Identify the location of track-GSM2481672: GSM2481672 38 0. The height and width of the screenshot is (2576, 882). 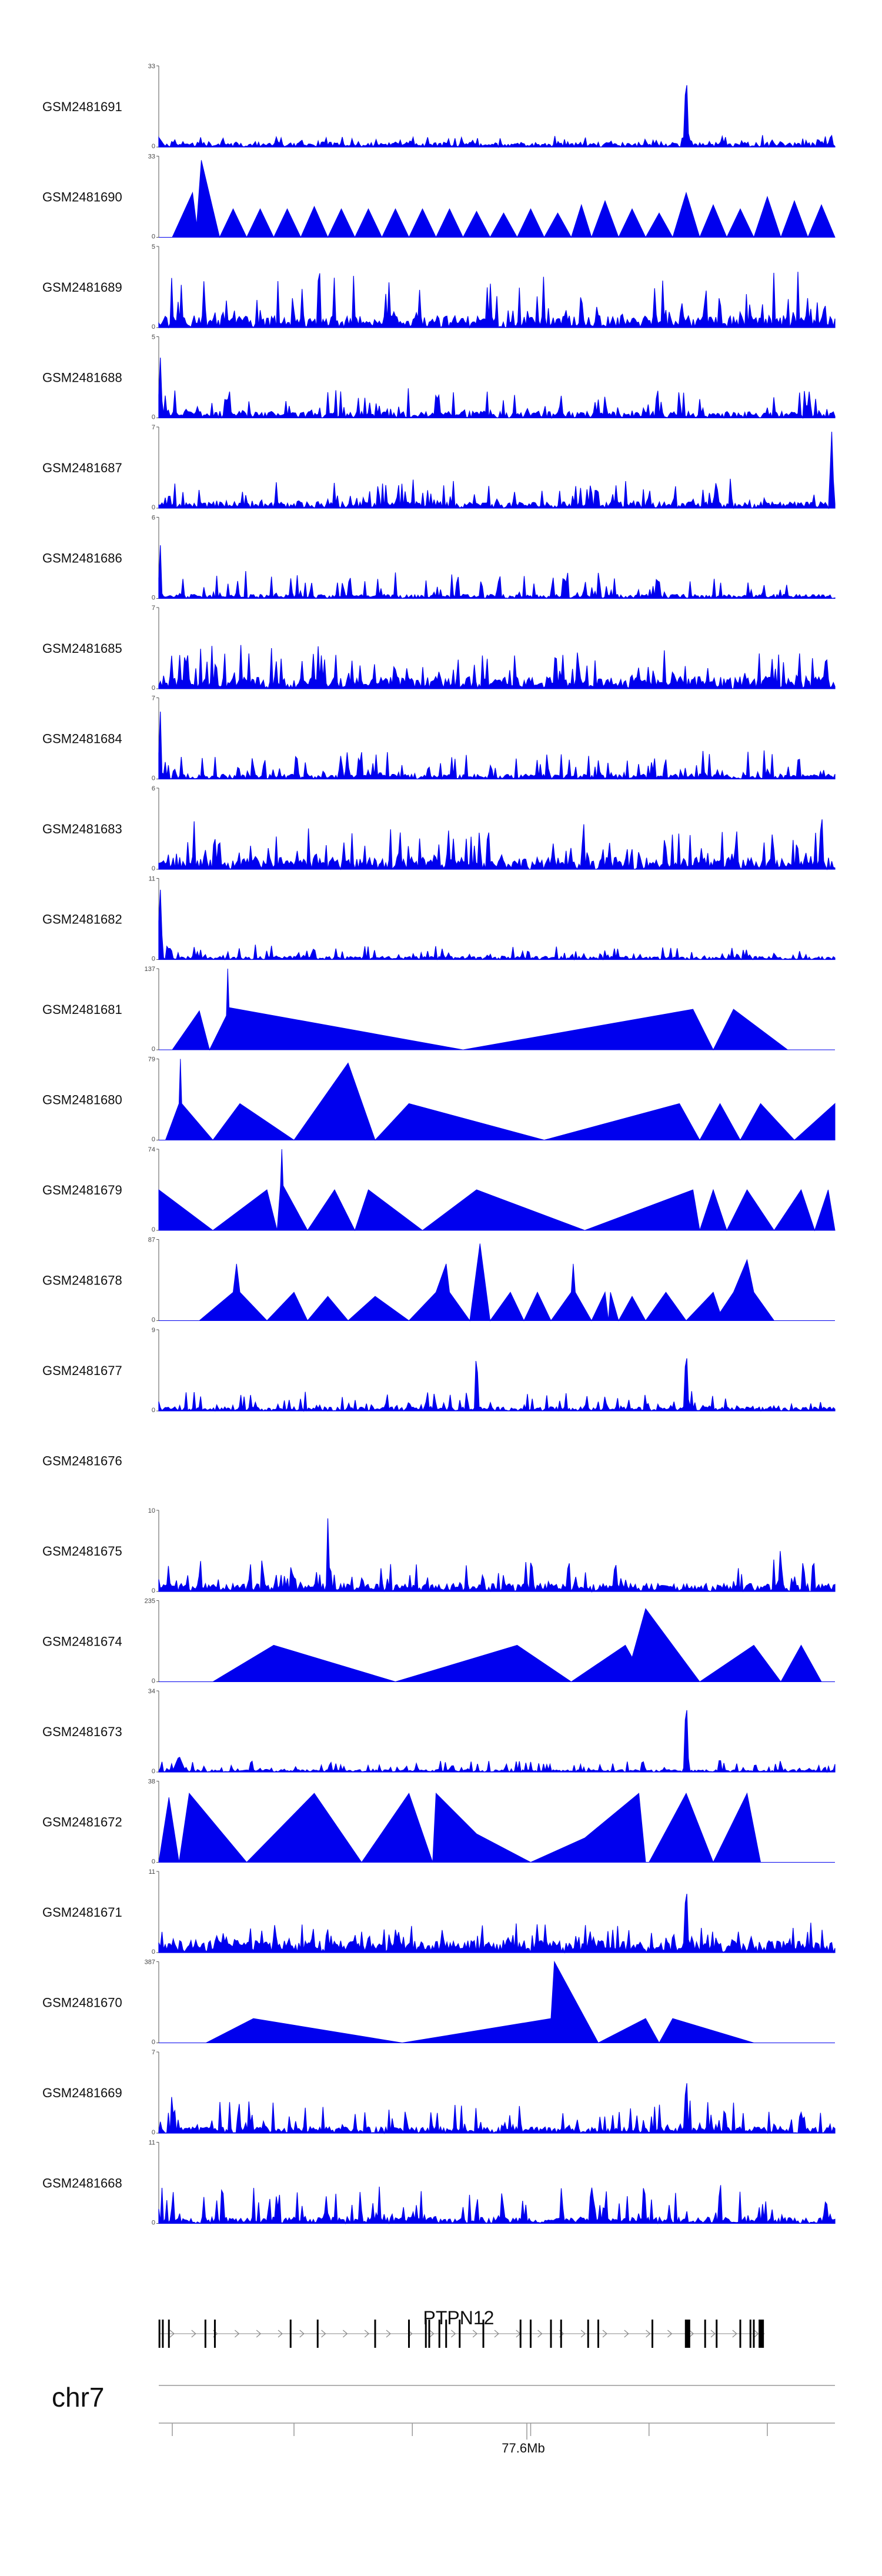
(438, 1822).